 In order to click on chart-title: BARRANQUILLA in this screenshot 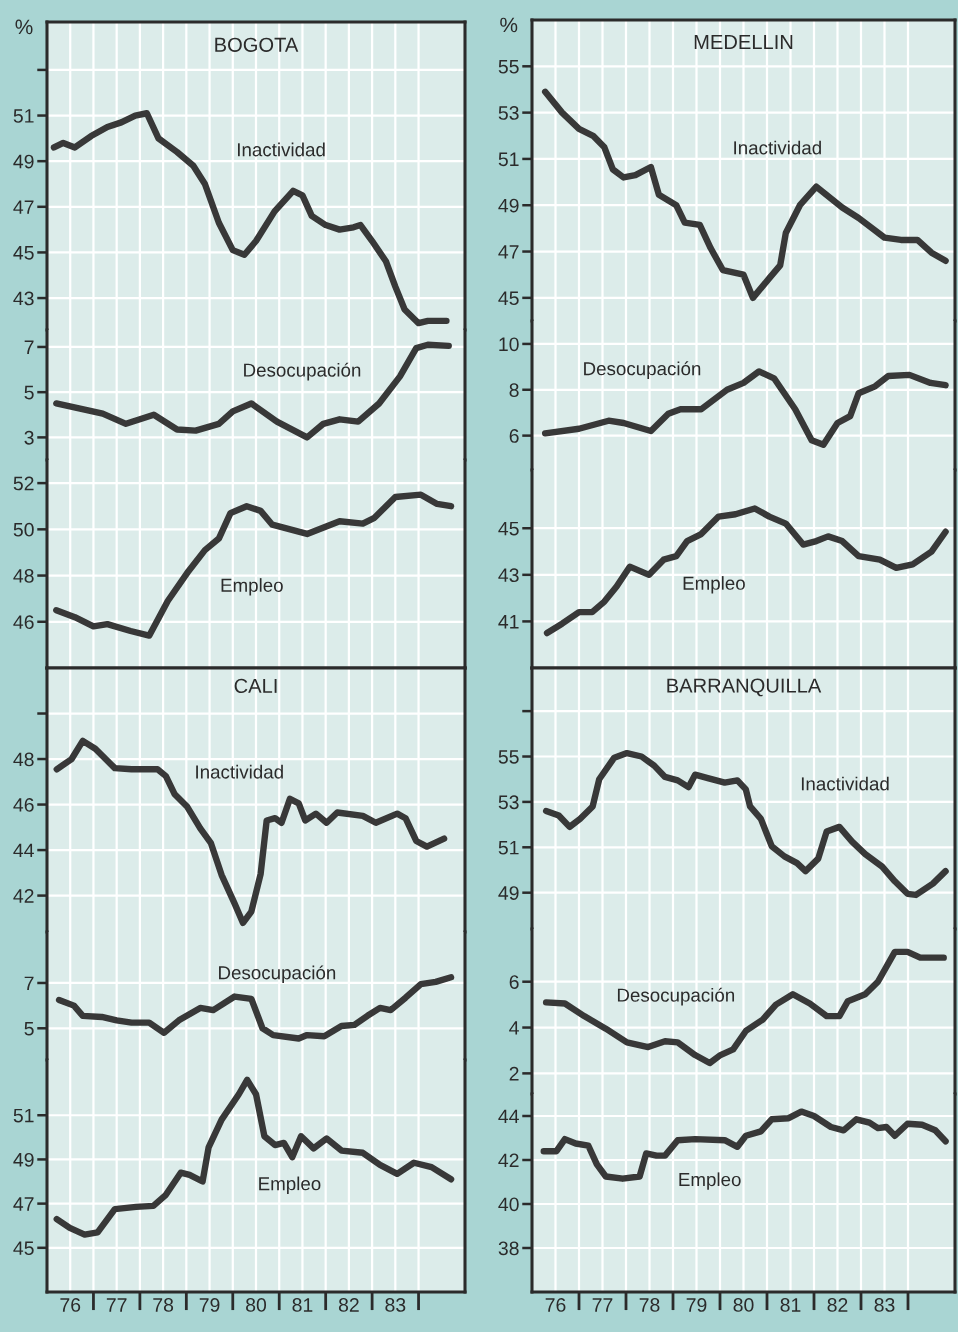, I will do `click(744, 687)`.